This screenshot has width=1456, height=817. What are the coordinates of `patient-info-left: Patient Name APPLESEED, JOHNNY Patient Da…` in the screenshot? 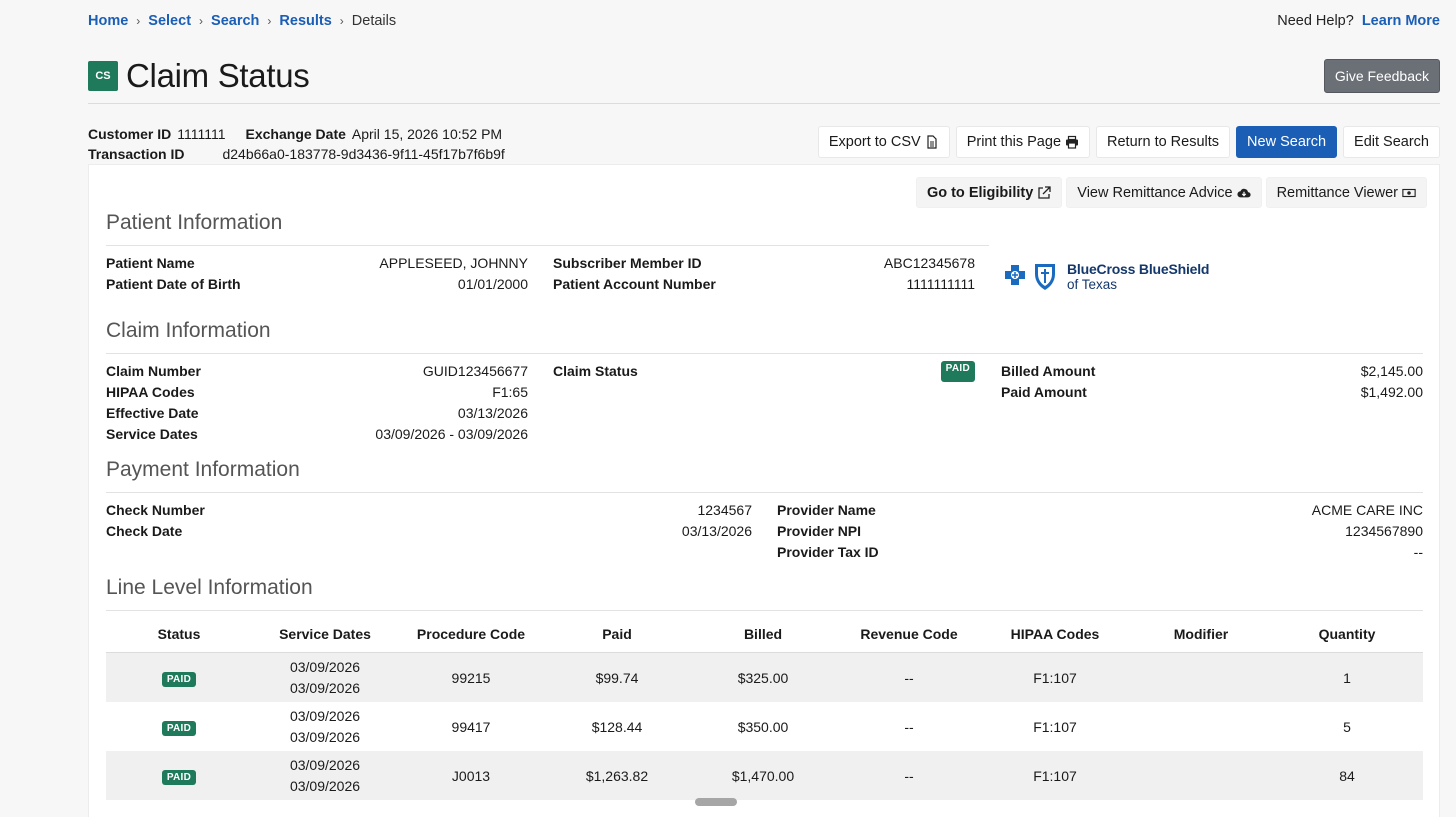 It's located at (317, 274).